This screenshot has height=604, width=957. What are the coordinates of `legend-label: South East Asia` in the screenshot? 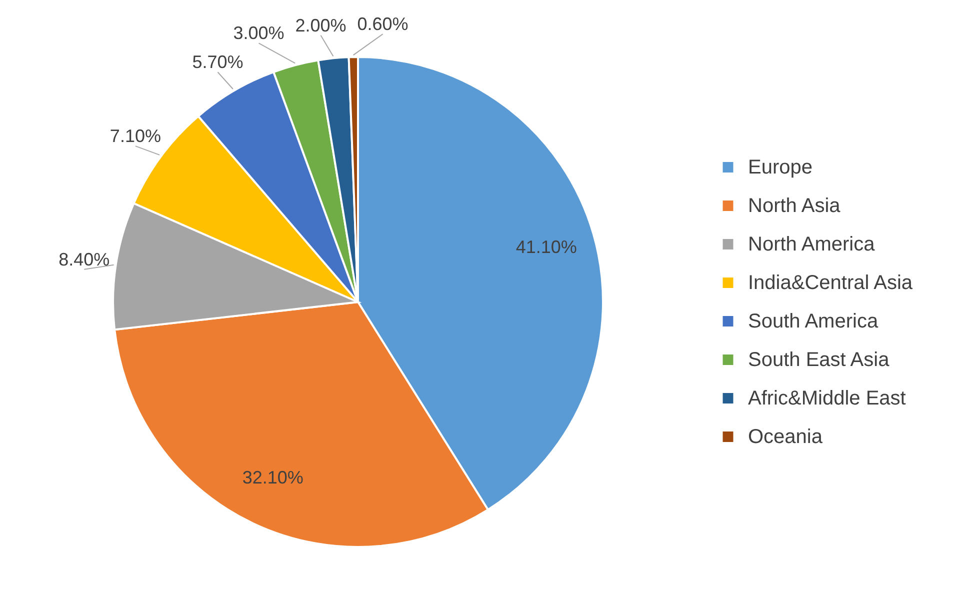 It's located at (819, 359).